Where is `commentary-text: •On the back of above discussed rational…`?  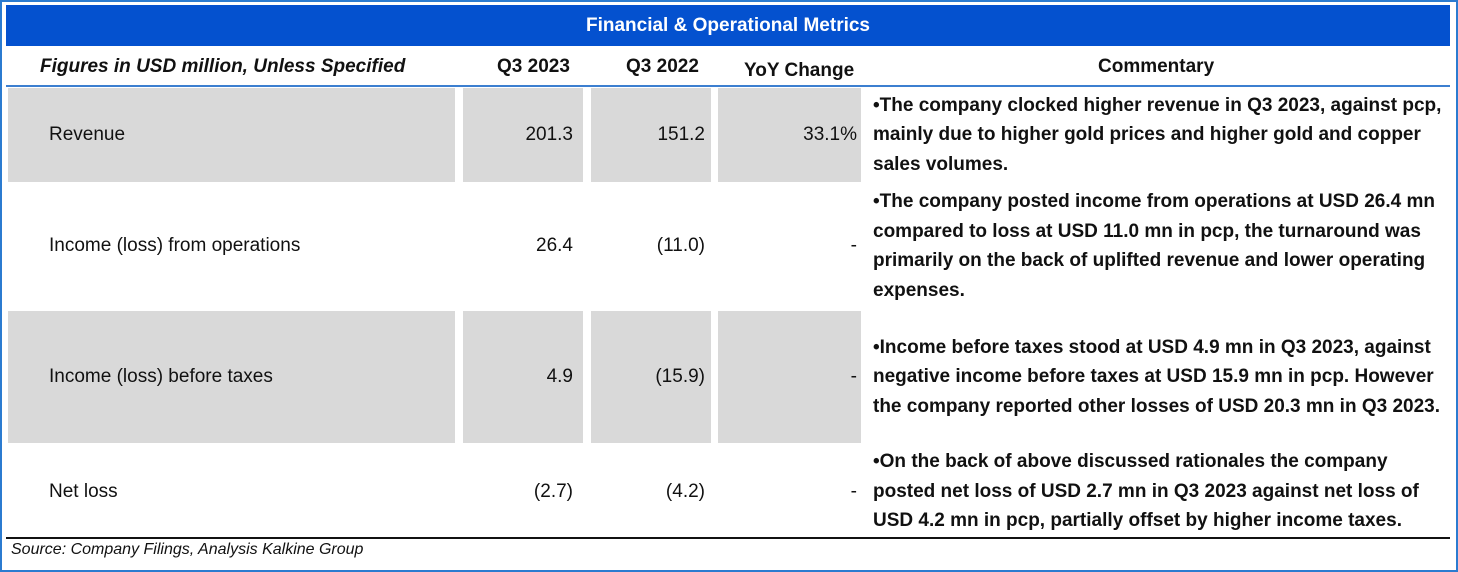
commentary-text: •On the back of above discussed rational… is located at coordinates (1146, 491).